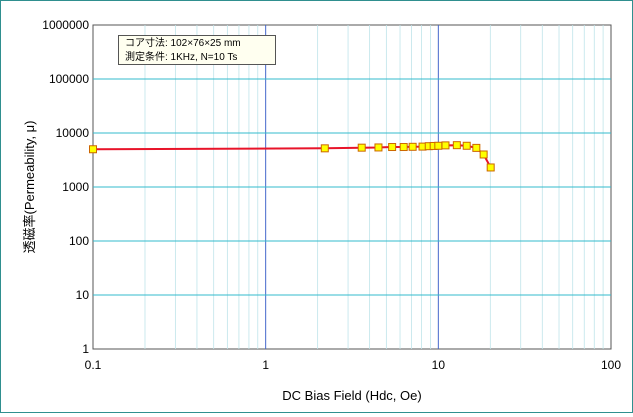 The height and width of the screenshot is (417, 633). I want to click on series-group, so click(292, 156).